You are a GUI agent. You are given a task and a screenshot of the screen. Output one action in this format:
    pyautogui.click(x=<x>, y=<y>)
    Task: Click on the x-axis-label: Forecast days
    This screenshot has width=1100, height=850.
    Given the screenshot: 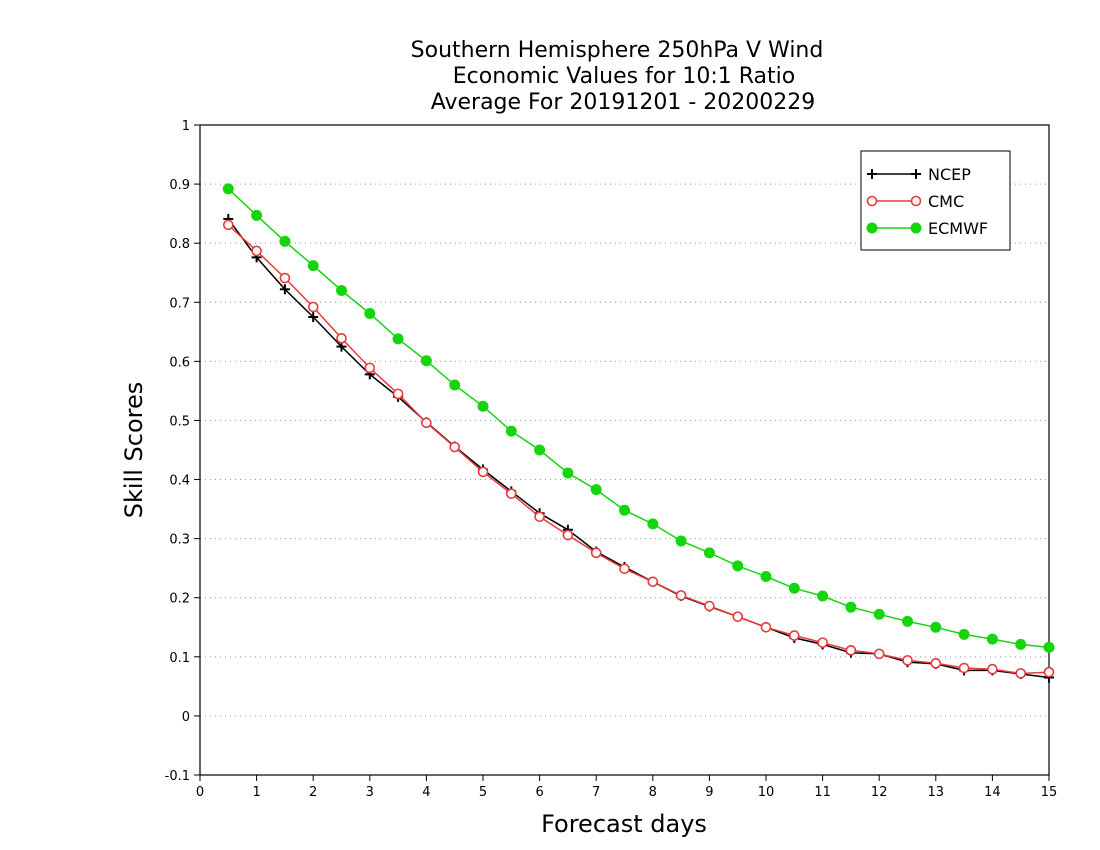 What is the action you would take?
    pyautogui.click(x=624, y=824)
    